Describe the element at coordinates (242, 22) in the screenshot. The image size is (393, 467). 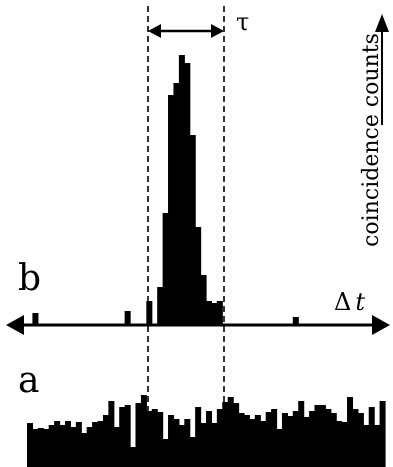
I see `tau-label: τ` at that location.